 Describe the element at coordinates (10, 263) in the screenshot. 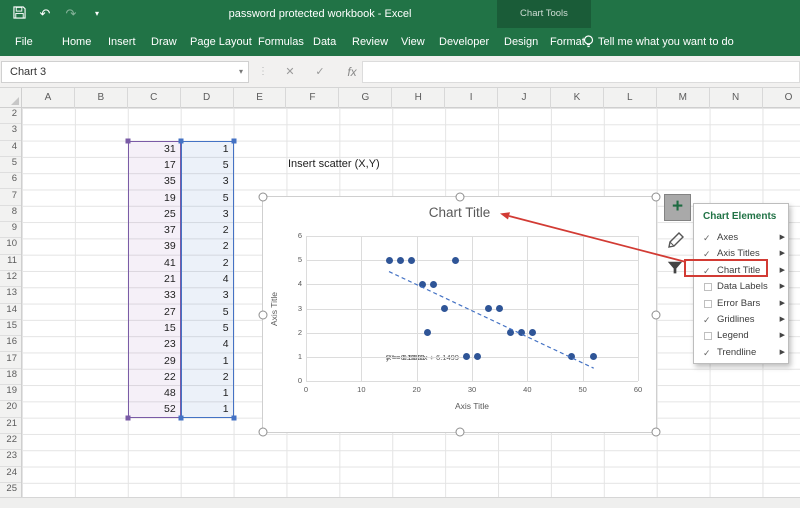

I see `row-header-11: 11` at that location.